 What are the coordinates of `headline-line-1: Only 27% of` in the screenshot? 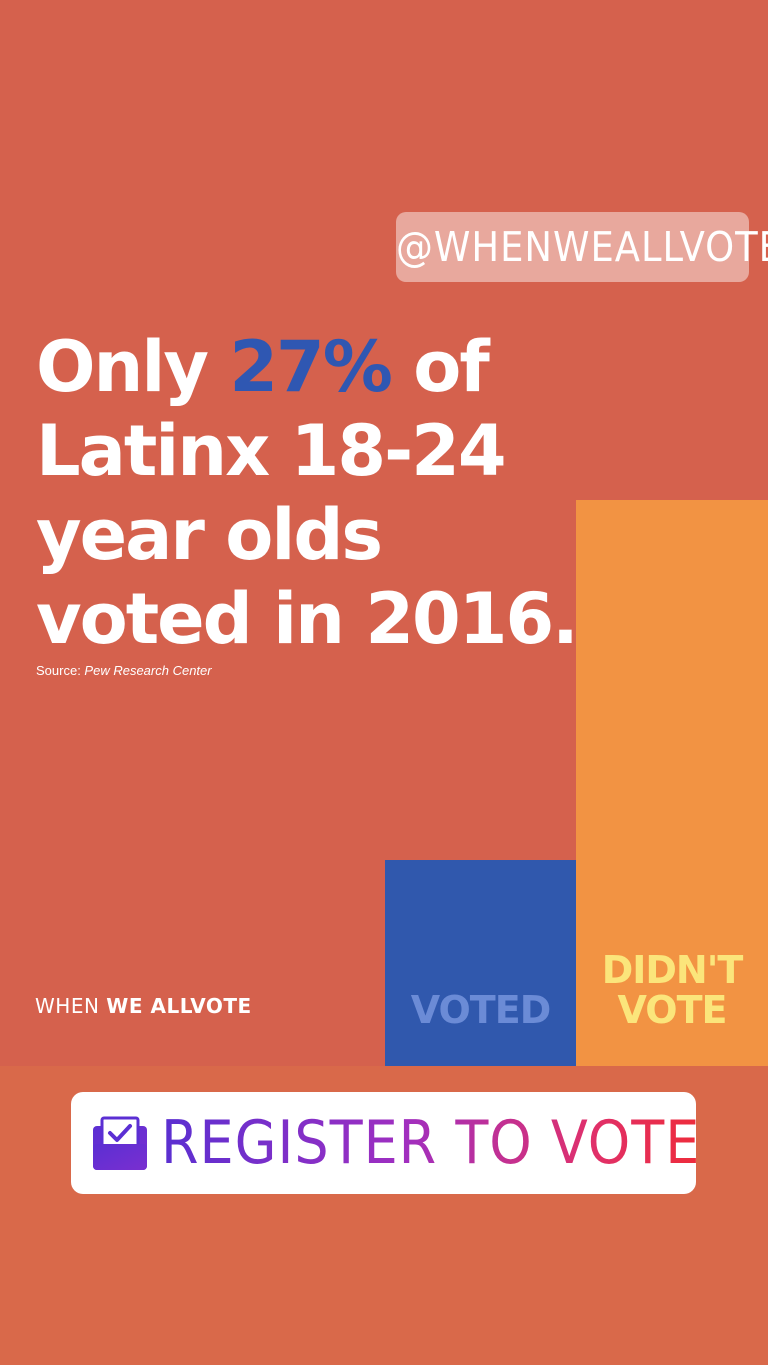 It's located at (306, 367).